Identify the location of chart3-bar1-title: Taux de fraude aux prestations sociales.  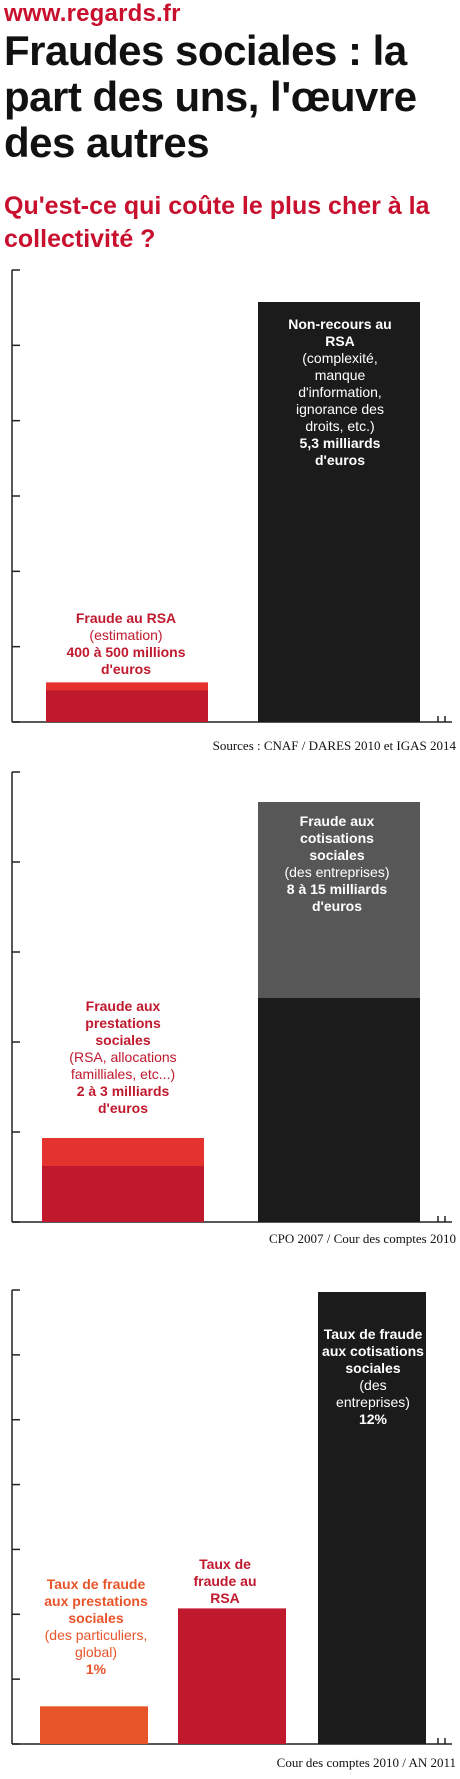
(96, 1601).